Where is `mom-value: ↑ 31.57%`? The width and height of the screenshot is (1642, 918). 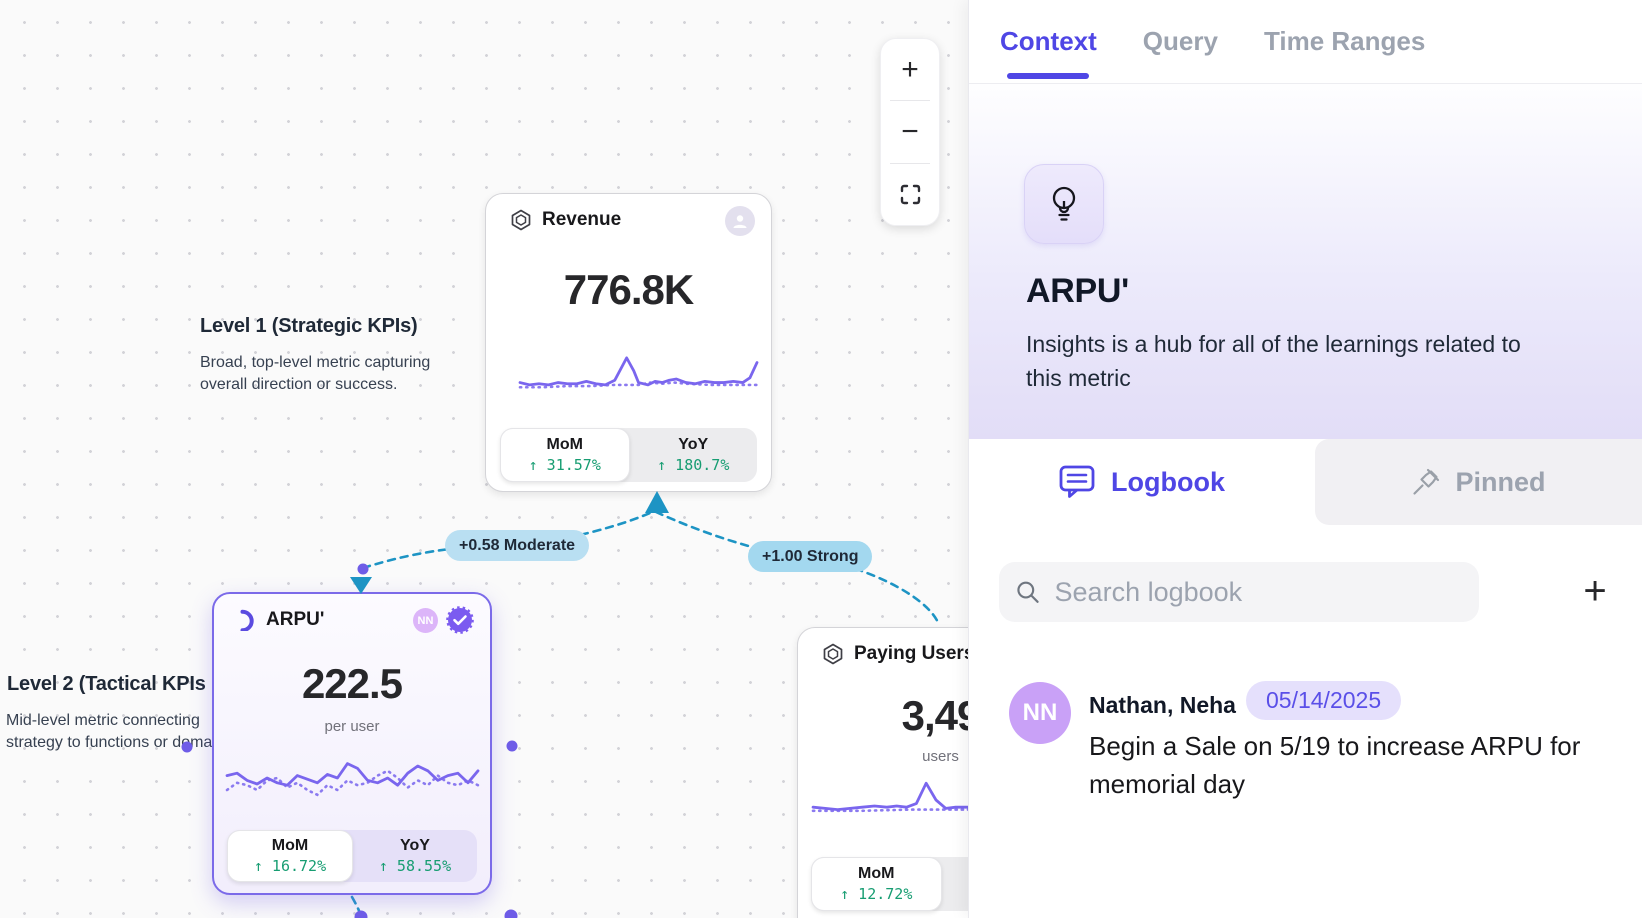
mom-value: ↑ 31.57% is located at coordinates (564, 465).